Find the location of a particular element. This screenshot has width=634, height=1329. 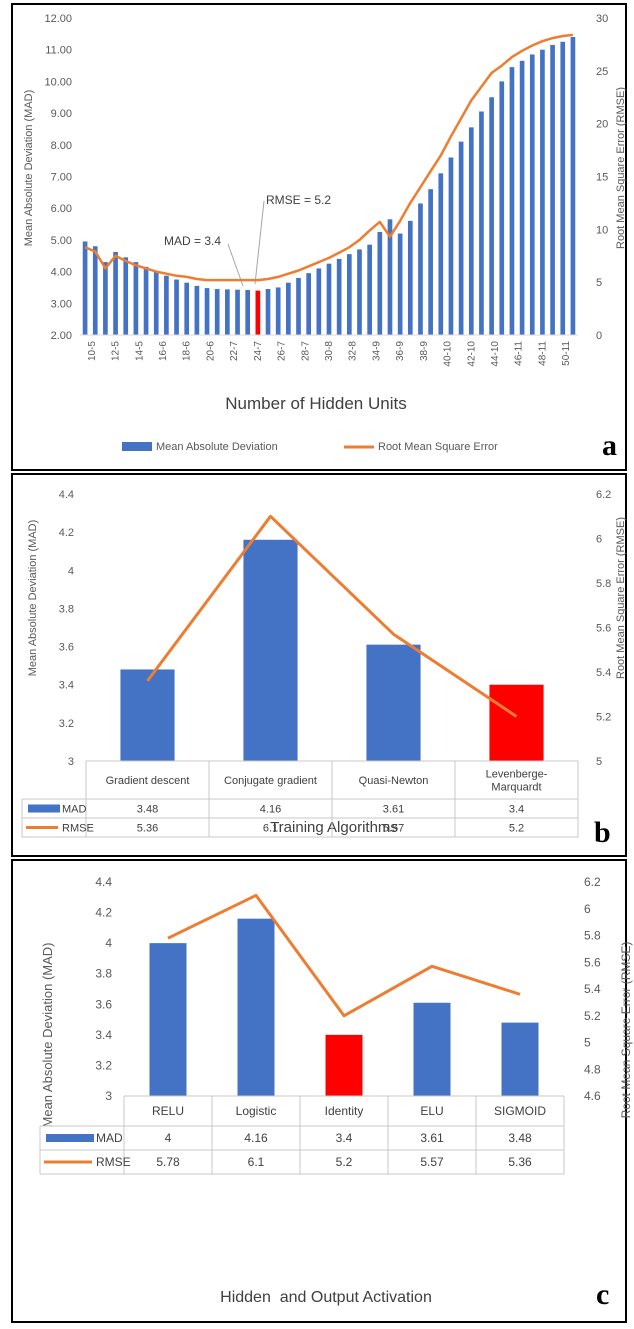

panel-a-y2label: Root Mean Square Error (RMSE) is located at coordinates (621, 168).